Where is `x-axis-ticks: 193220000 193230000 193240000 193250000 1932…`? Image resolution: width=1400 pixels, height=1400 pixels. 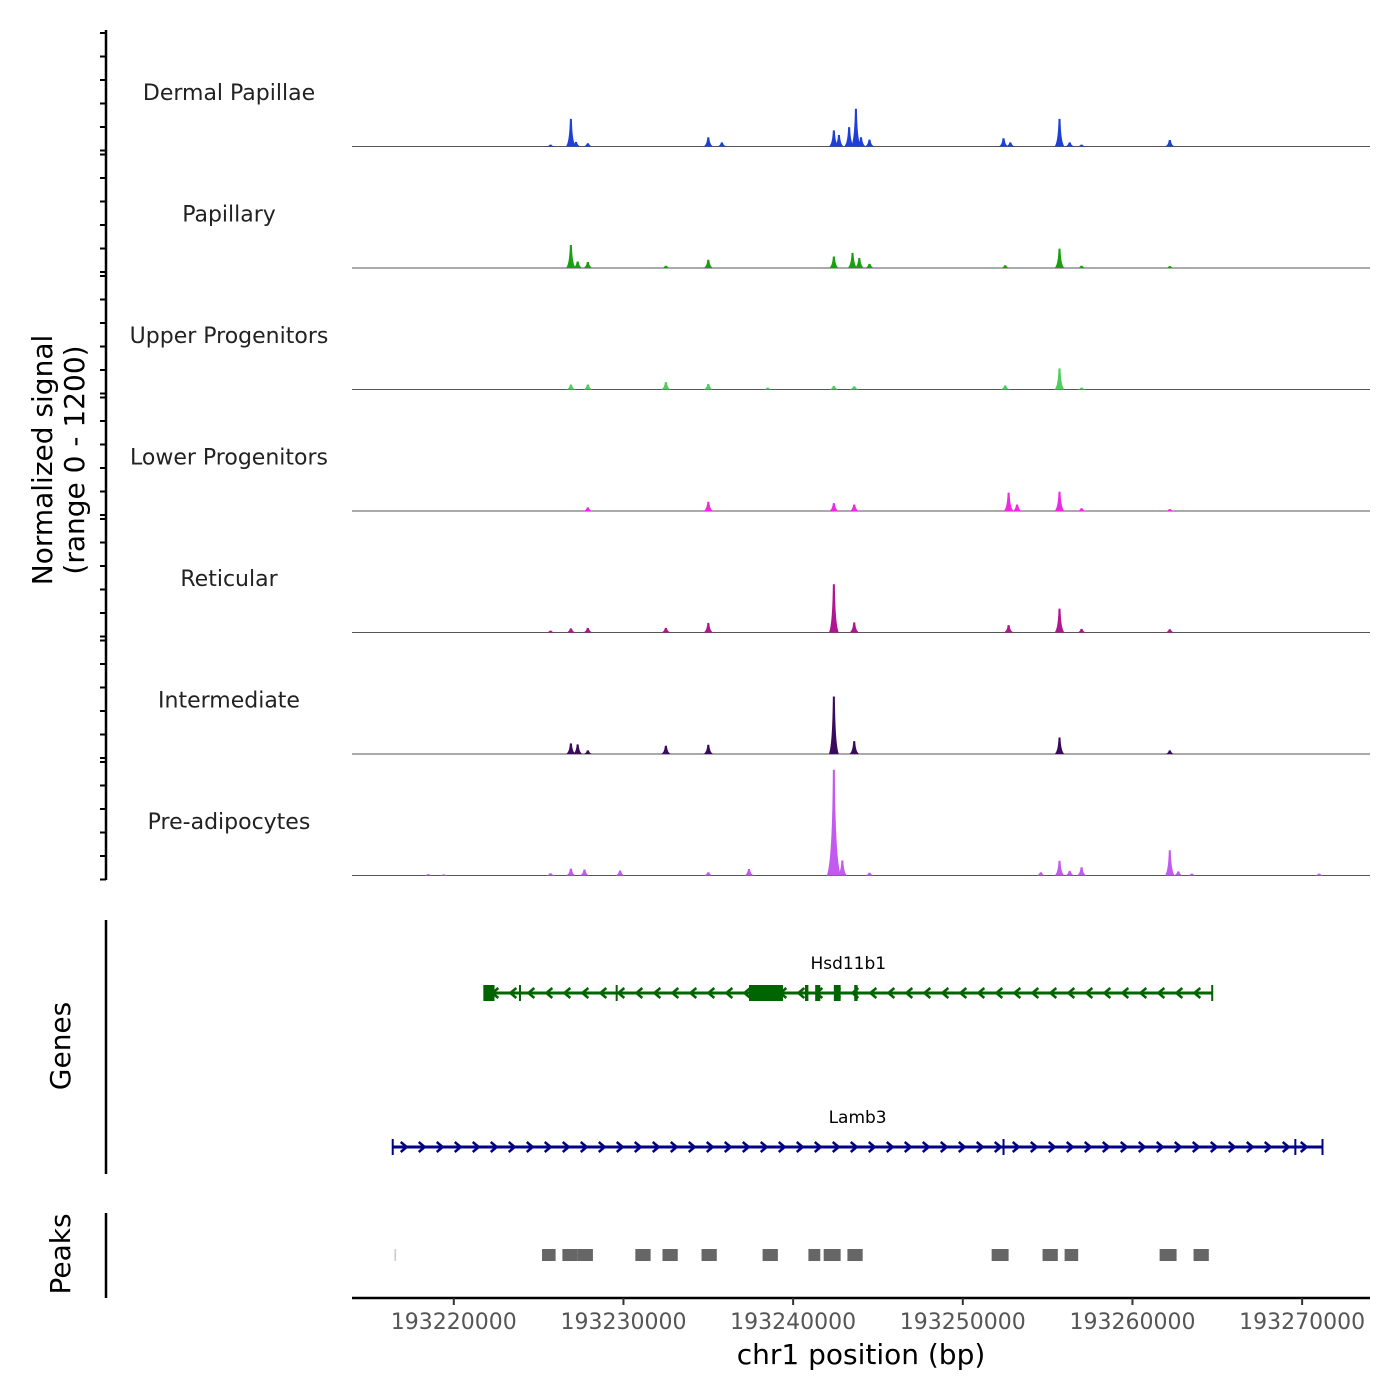
x-axis-ticks: 193220000 193230000 193240000 193250000 1932… is located at coordinates (878, 1316).